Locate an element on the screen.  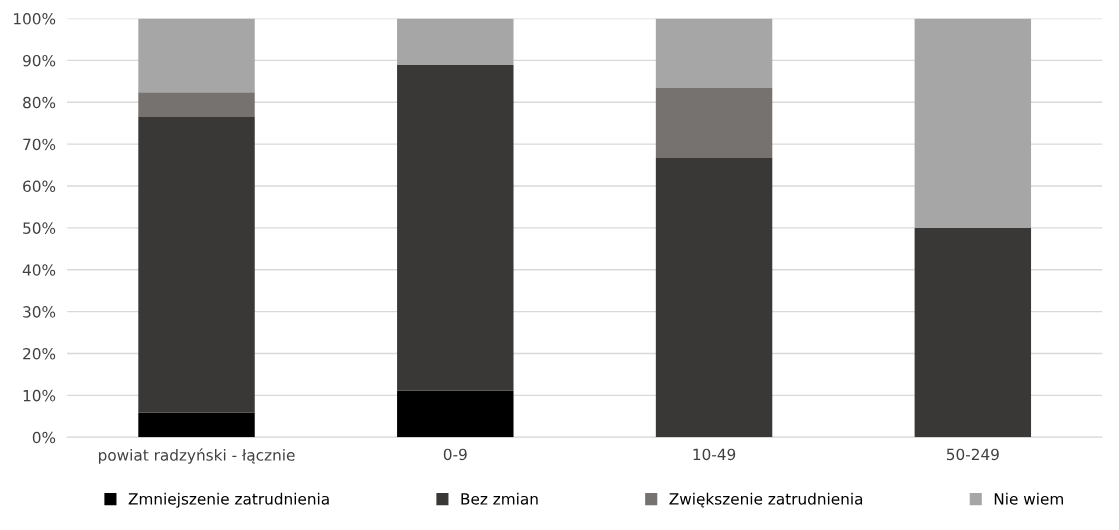
y-tick-label: 30% is located at coordinates (39, 312).